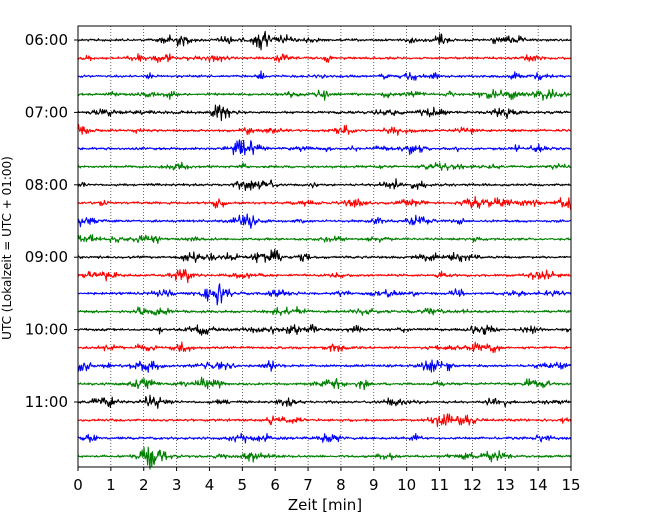  What do you see at coordinates (7, 248) in the screenshot?
I see `y-axis-label: UTC (Lokalzeit = UTC + 01:00)` at bounding box center [7, 248].